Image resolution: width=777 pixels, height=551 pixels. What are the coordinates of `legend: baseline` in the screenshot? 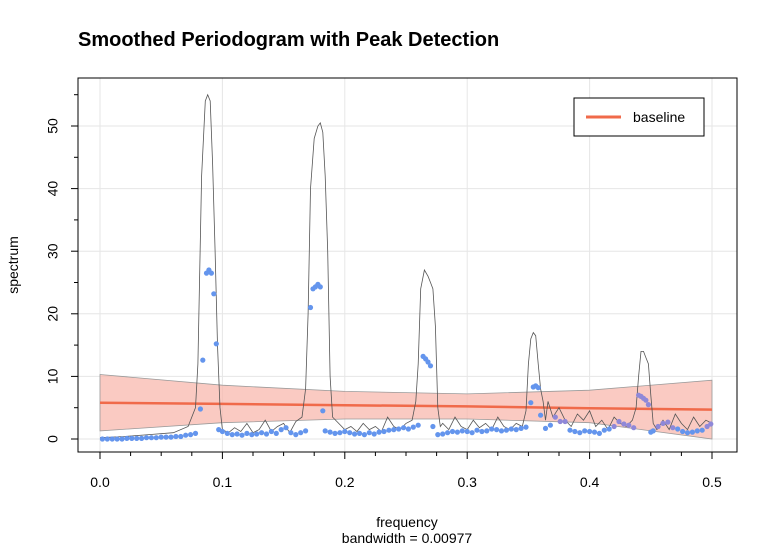 It's located at (639, 117).